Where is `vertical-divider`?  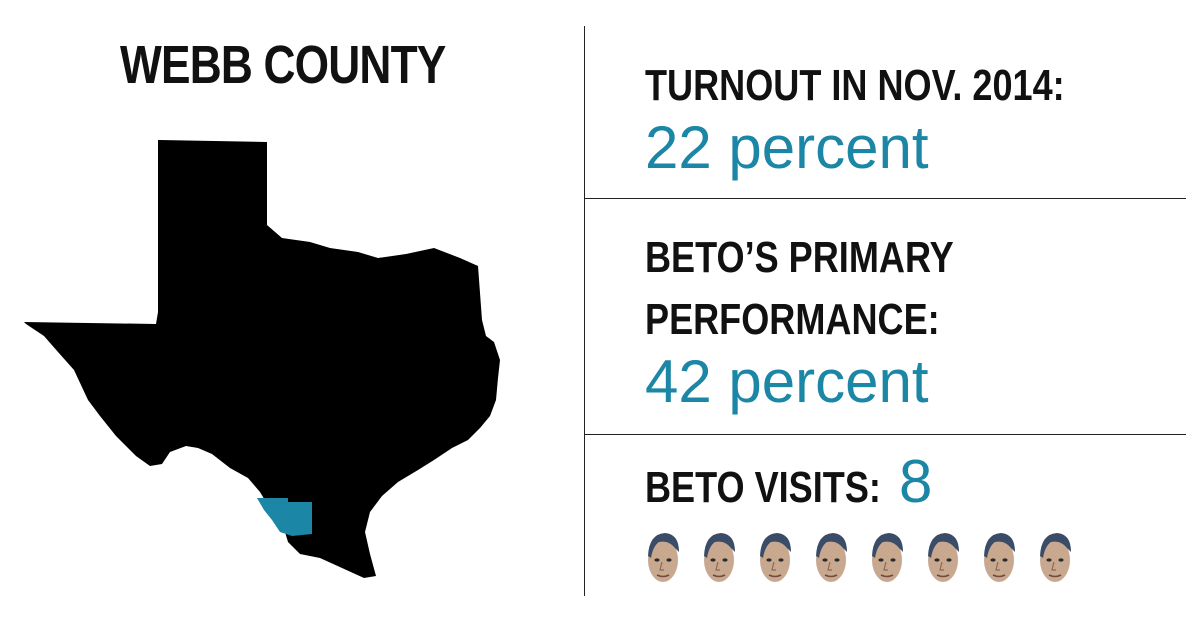
vertical-divider is located at coordinates (584, 311).